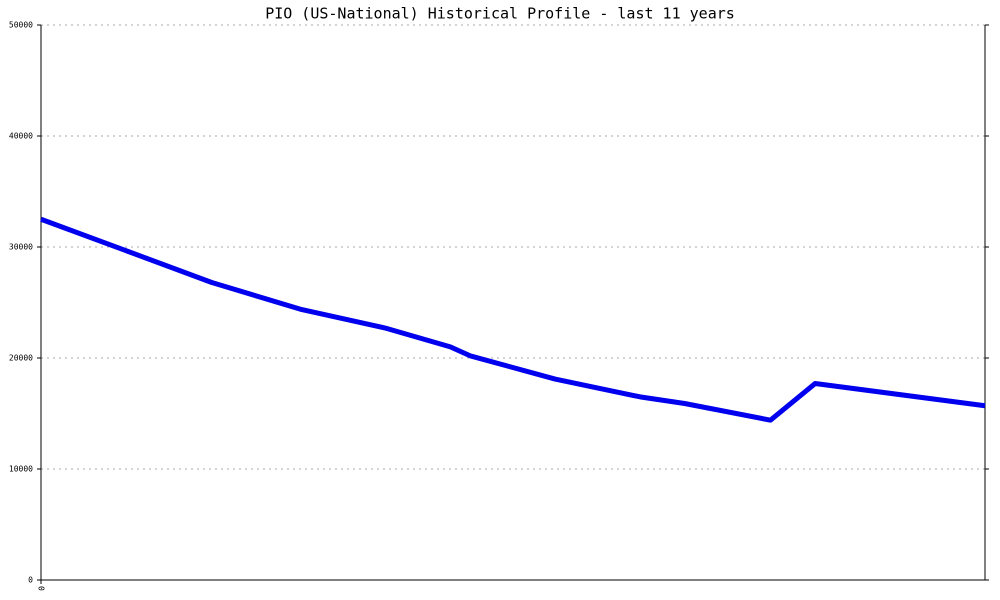  I want to click on y-tick-label: 10000, so click(21, 469).